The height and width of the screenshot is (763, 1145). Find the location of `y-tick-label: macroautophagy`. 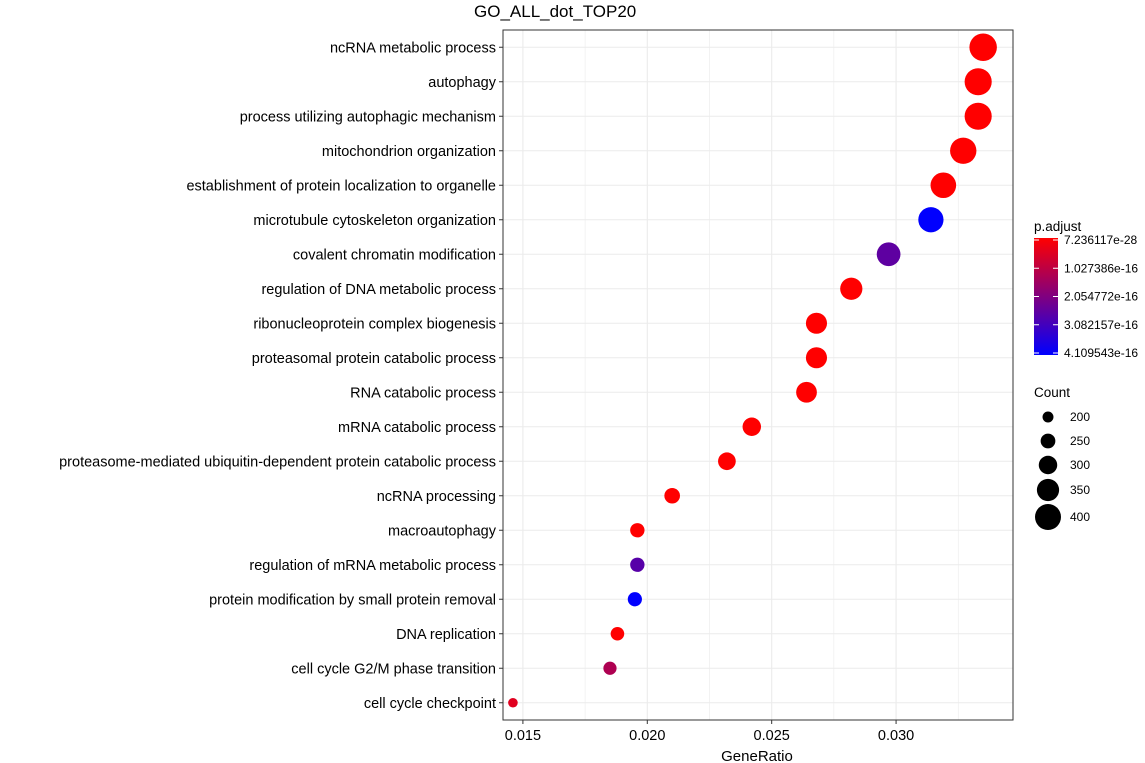

y-tick-label: macroautophagy is located at coordinates (442, 531).